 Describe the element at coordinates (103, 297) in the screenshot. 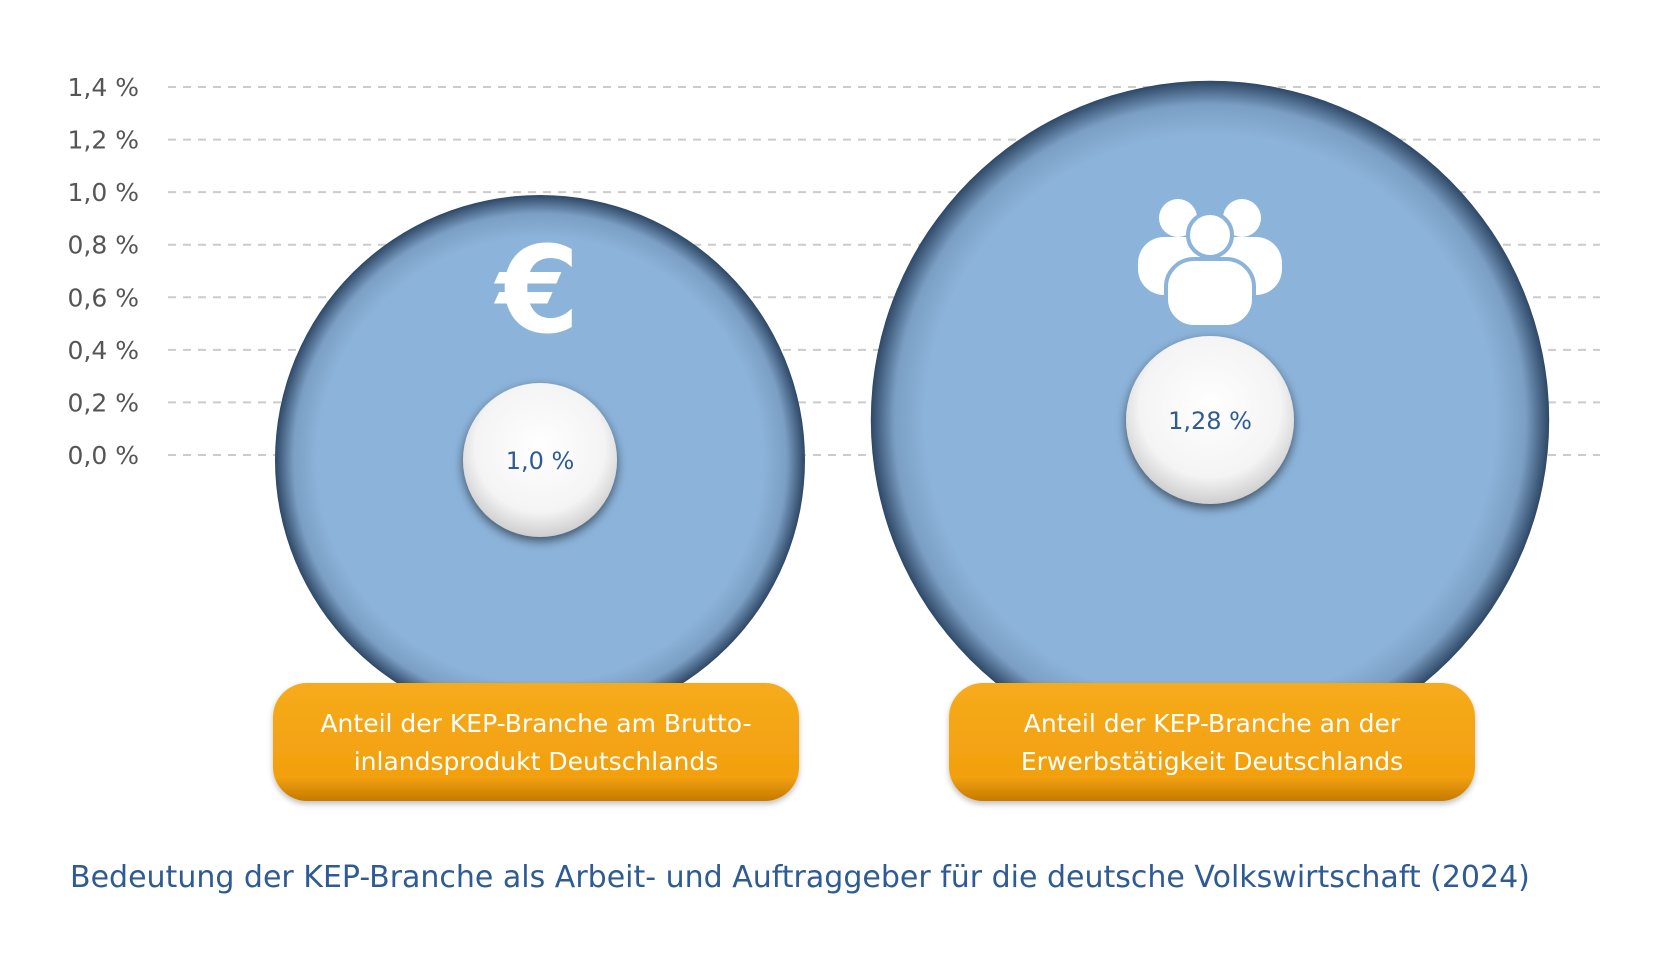

I see `y-tick-label: 0,6 %` at that location.